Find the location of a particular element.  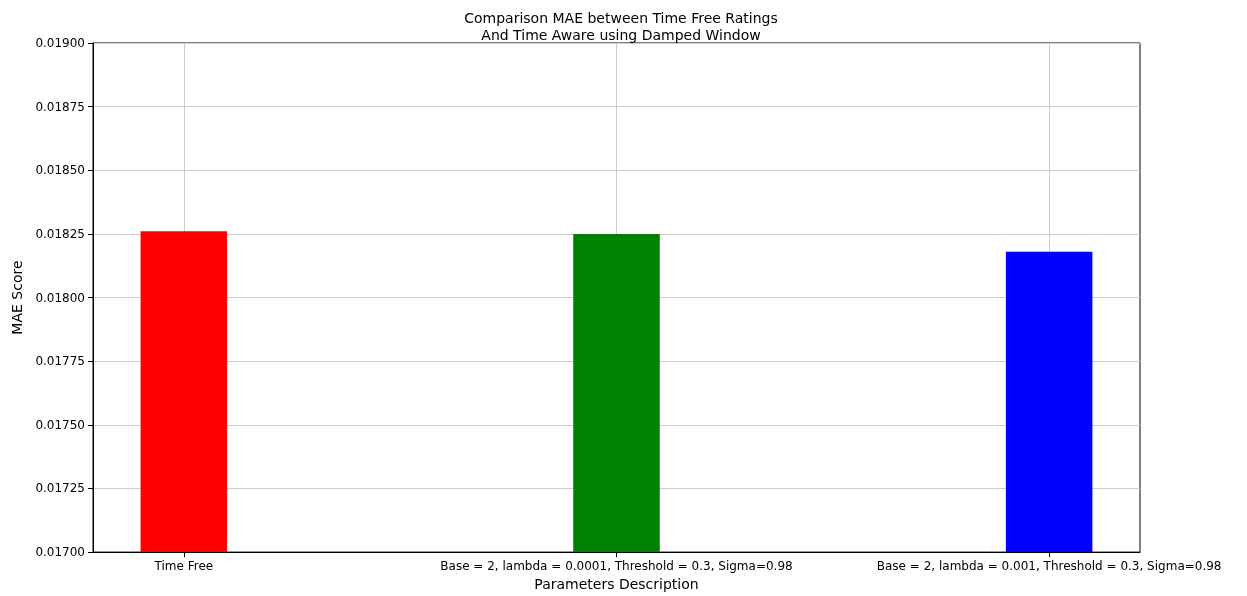

y-tick-label: 0.01700 is located at coordinates (60, 552).